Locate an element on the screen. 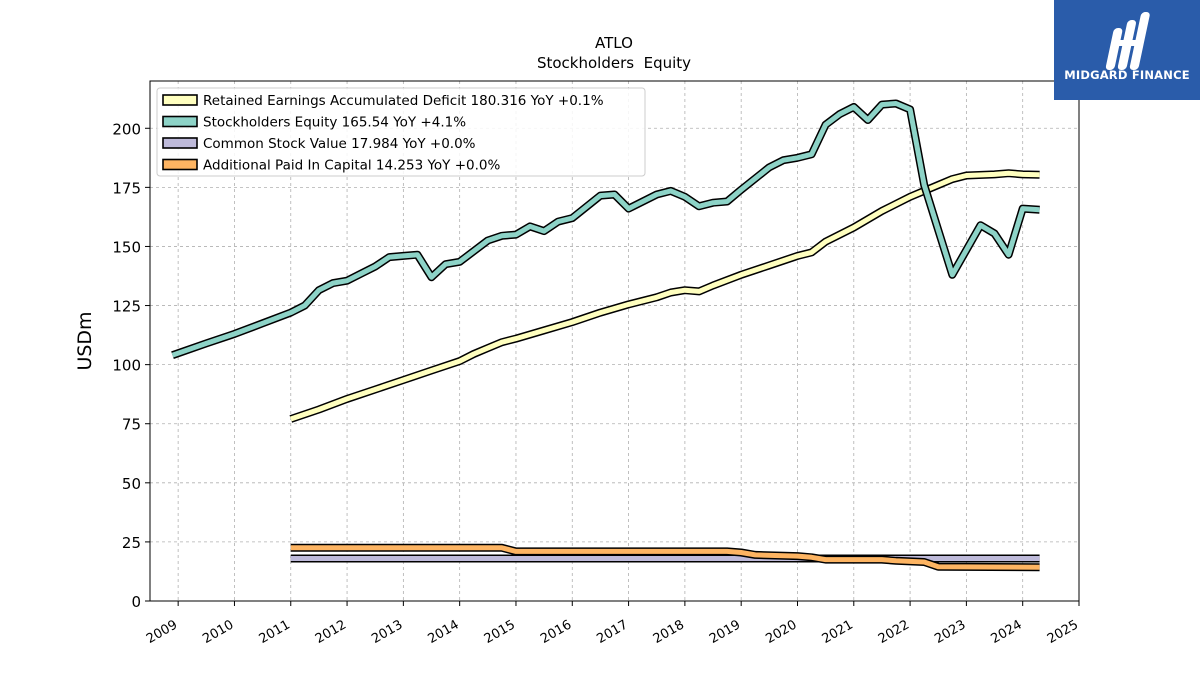 This screenshot has height=675, width=1200. y-tick-label: 200 is located at coordinates (126, 129).